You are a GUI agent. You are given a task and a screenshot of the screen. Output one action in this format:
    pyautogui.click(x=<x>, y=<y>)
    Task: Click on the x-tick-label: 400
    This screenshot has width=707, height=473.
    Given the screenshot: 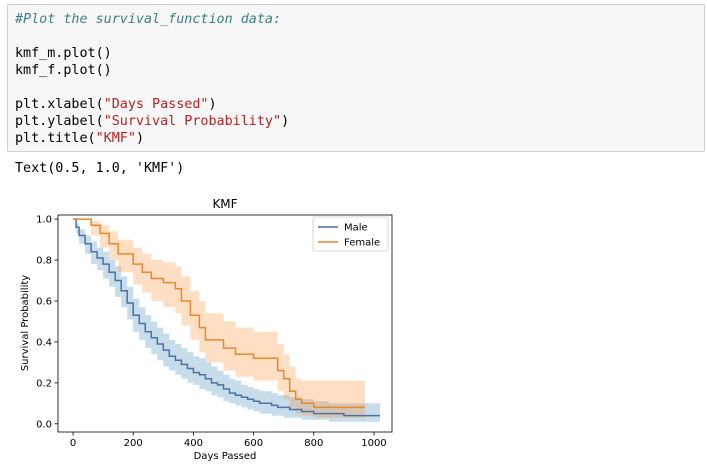 What is the action you would take?
    pyautogui.click(x=193, y=443)
    